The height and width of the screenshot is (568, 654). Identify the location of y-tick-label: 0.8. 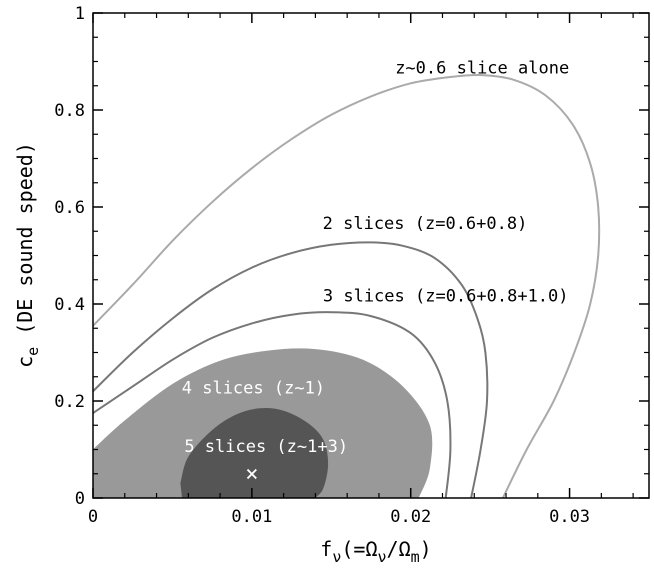
(69, 111).